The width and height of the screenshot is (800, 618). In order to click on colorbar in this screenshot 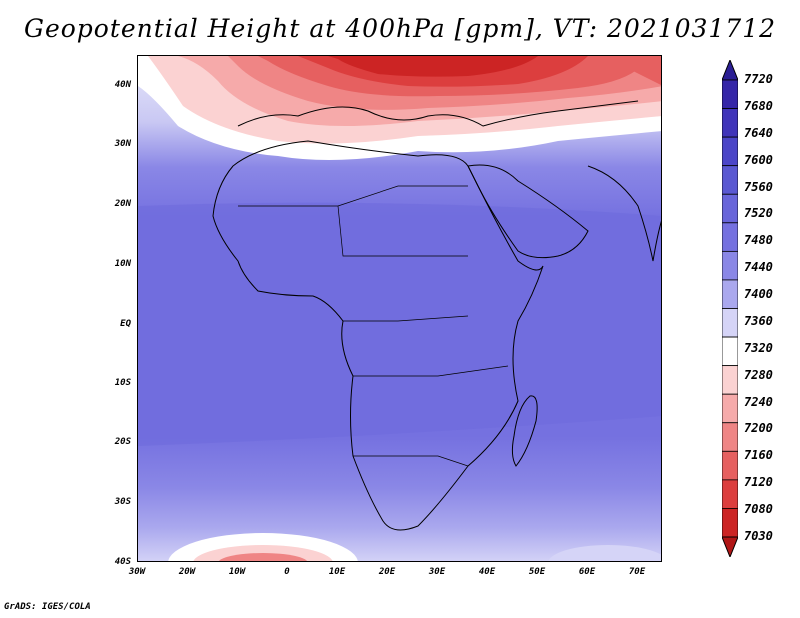, I will do `click(730, 308)`.